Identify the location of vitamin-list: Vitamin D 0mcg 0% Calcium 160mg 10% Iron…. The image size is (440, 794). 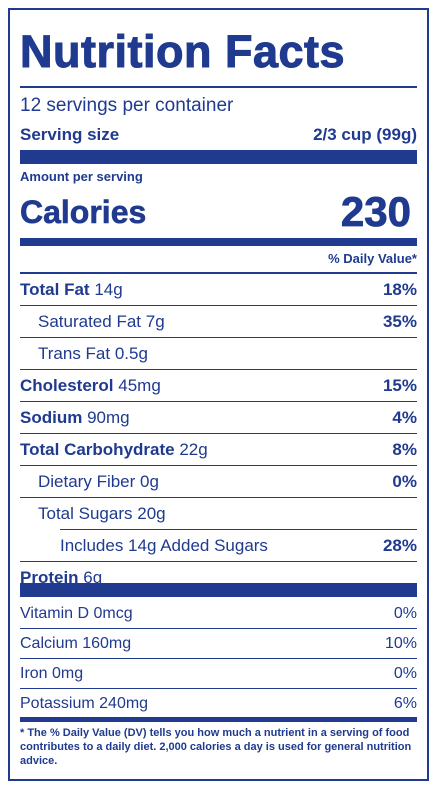
(218, 658).